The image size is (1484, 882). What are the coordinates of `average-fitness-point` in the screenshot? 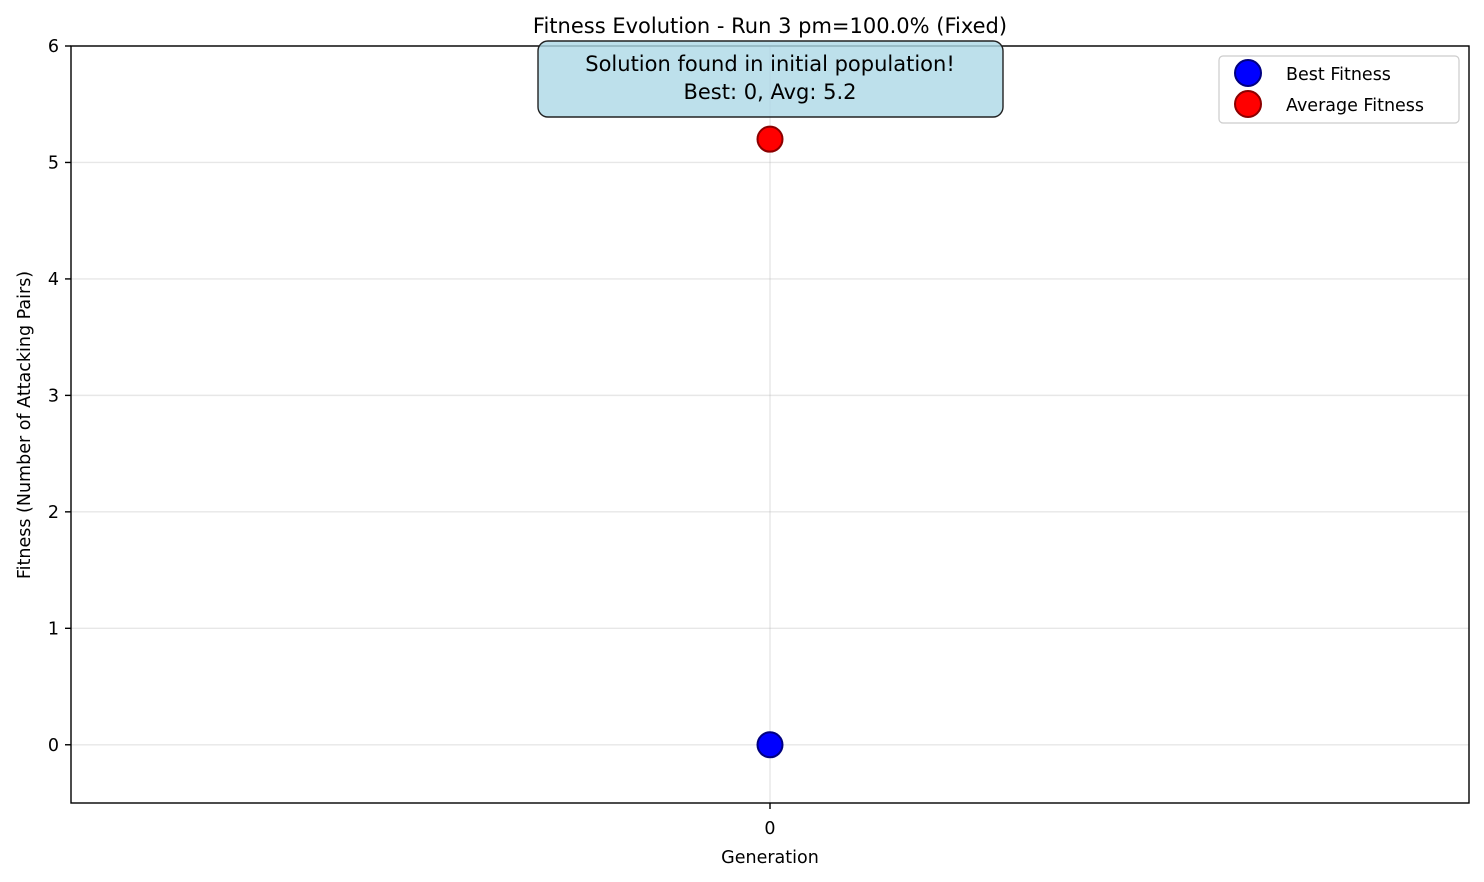 It's located at (770, 139).